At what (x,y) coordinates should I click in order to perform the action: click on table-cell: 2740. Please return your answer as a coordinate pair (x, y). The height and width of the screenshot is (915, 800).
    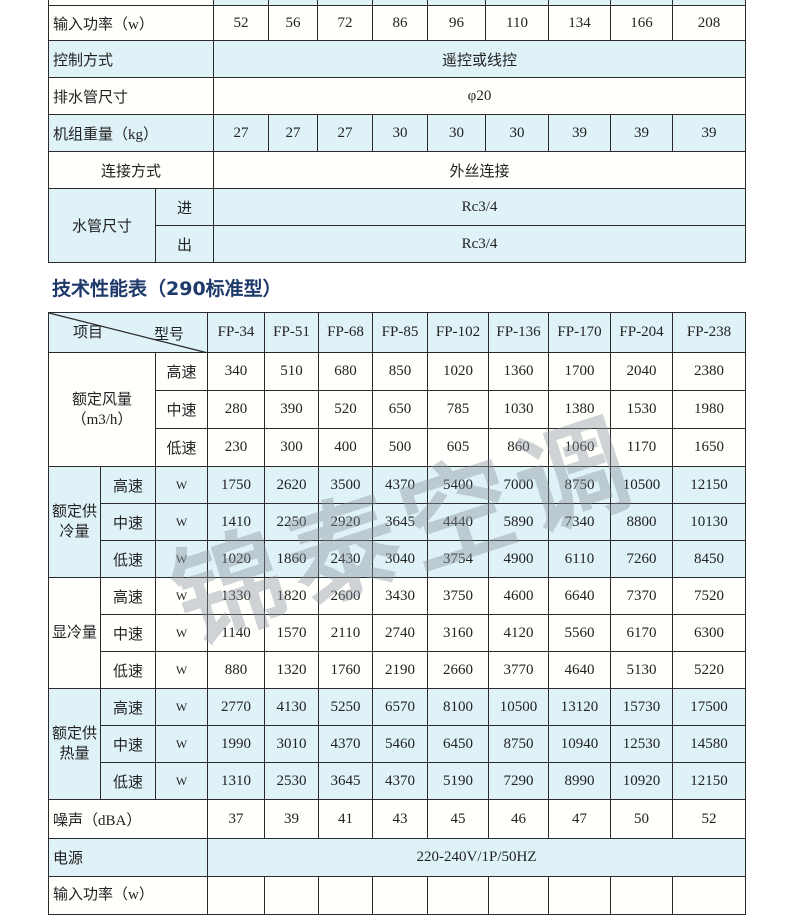
    Looking at the image, I should click on (400, 633).